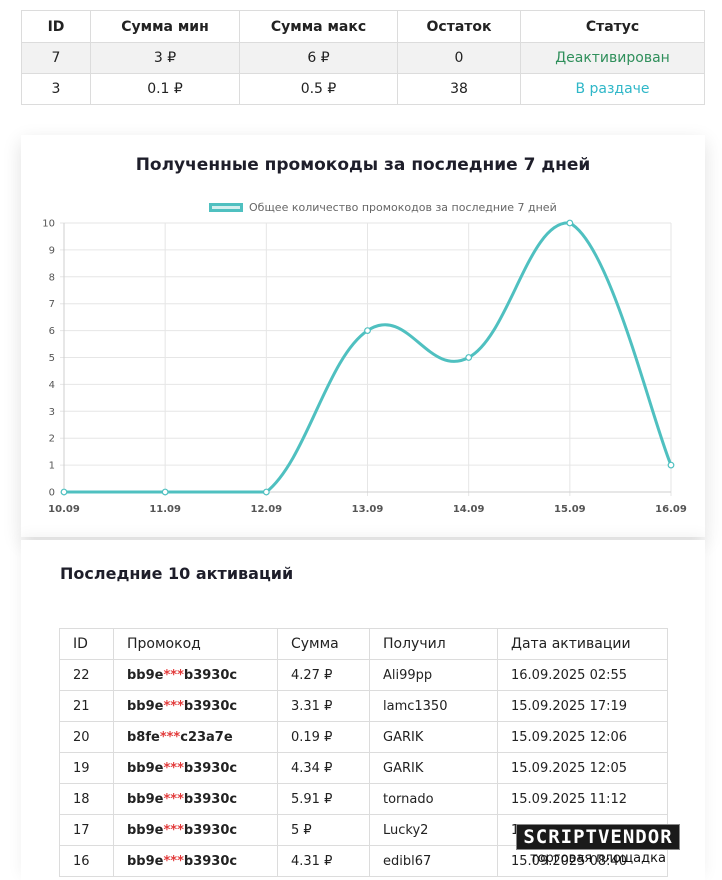 The width and height of the screenshot is (722, 880). What do you see at coordinates (363, 165) in the screenshot?
I see `chart-title: Полученные промокоды за последние 7 дней` at bounding box center [363, 165].